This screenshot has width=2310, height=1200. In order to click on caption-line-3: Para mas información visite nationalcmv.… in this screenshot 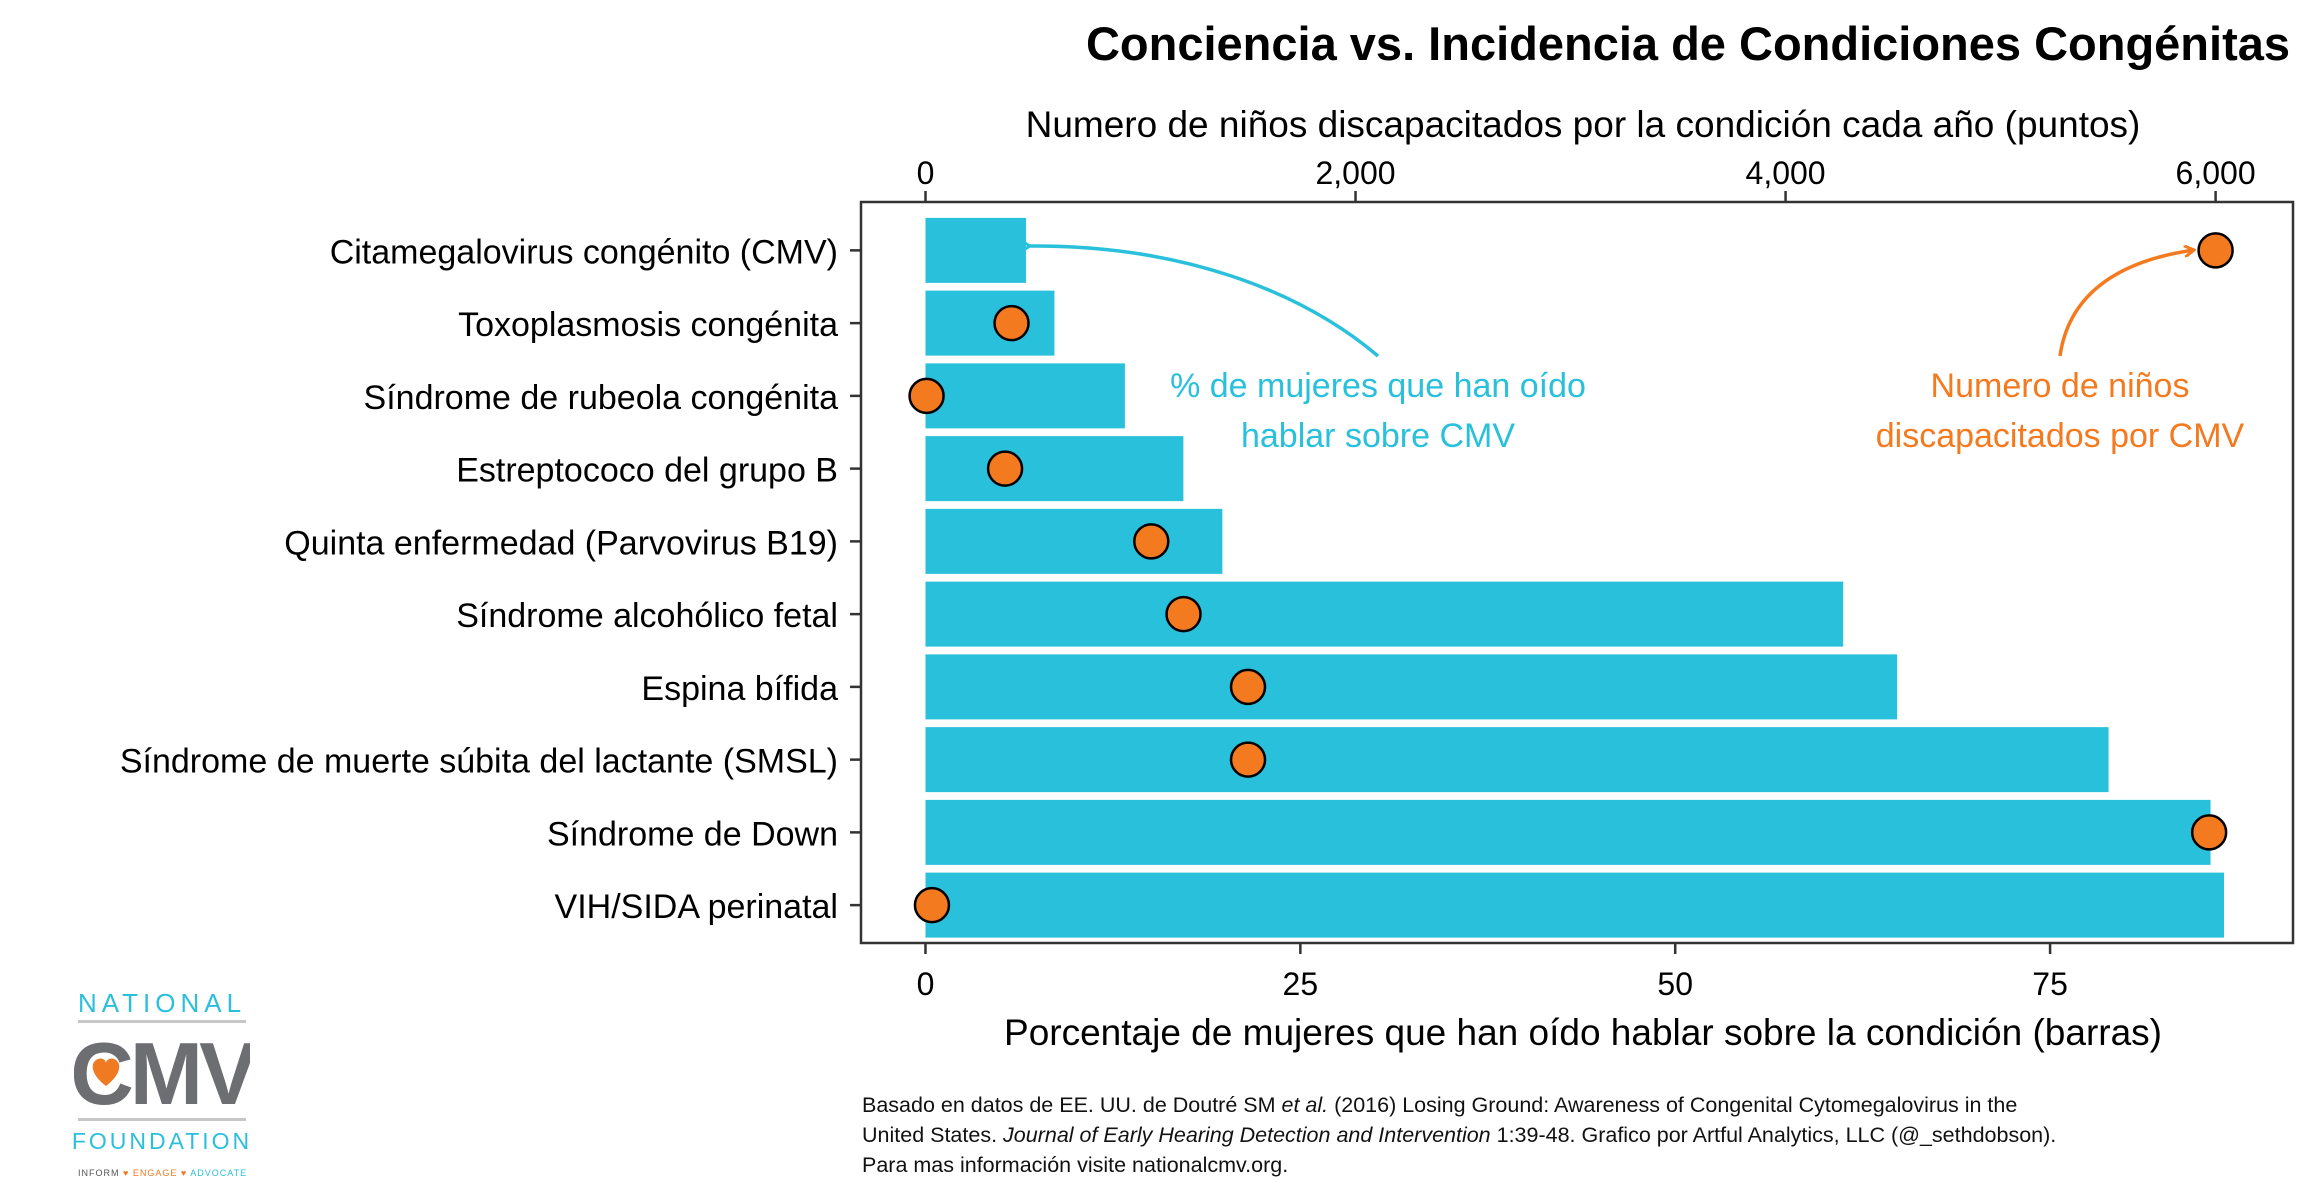, I will do `click(1075, 1165)`.